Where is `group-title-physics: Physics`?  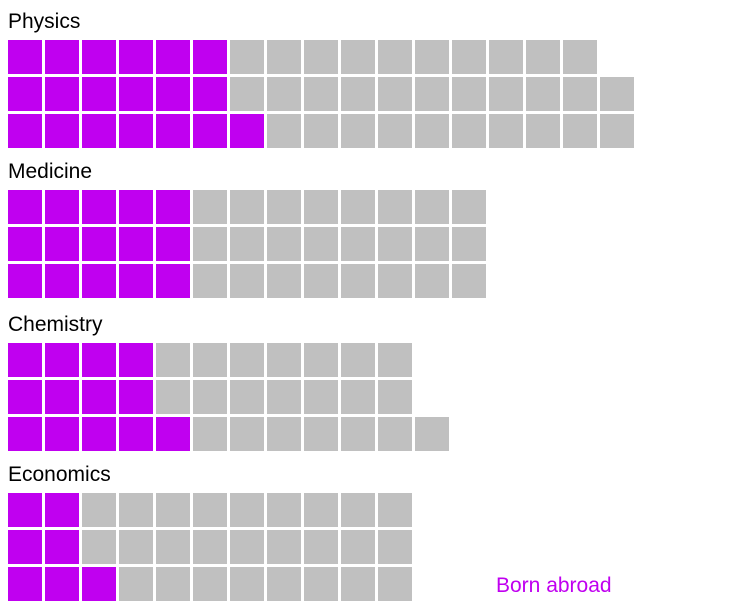 group-title-physics: Physics is located at coordinates (44, 21).